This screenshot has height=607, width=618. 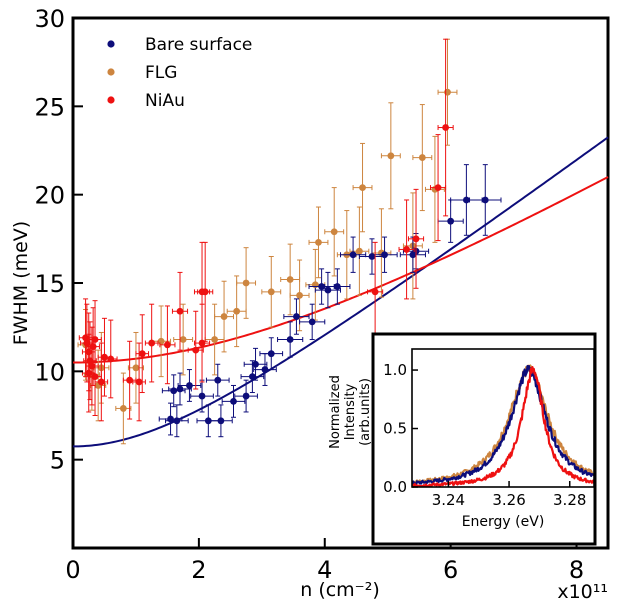 I want to click on inset-y-label-line-3: (arb.units), so click(x=365, y=412).